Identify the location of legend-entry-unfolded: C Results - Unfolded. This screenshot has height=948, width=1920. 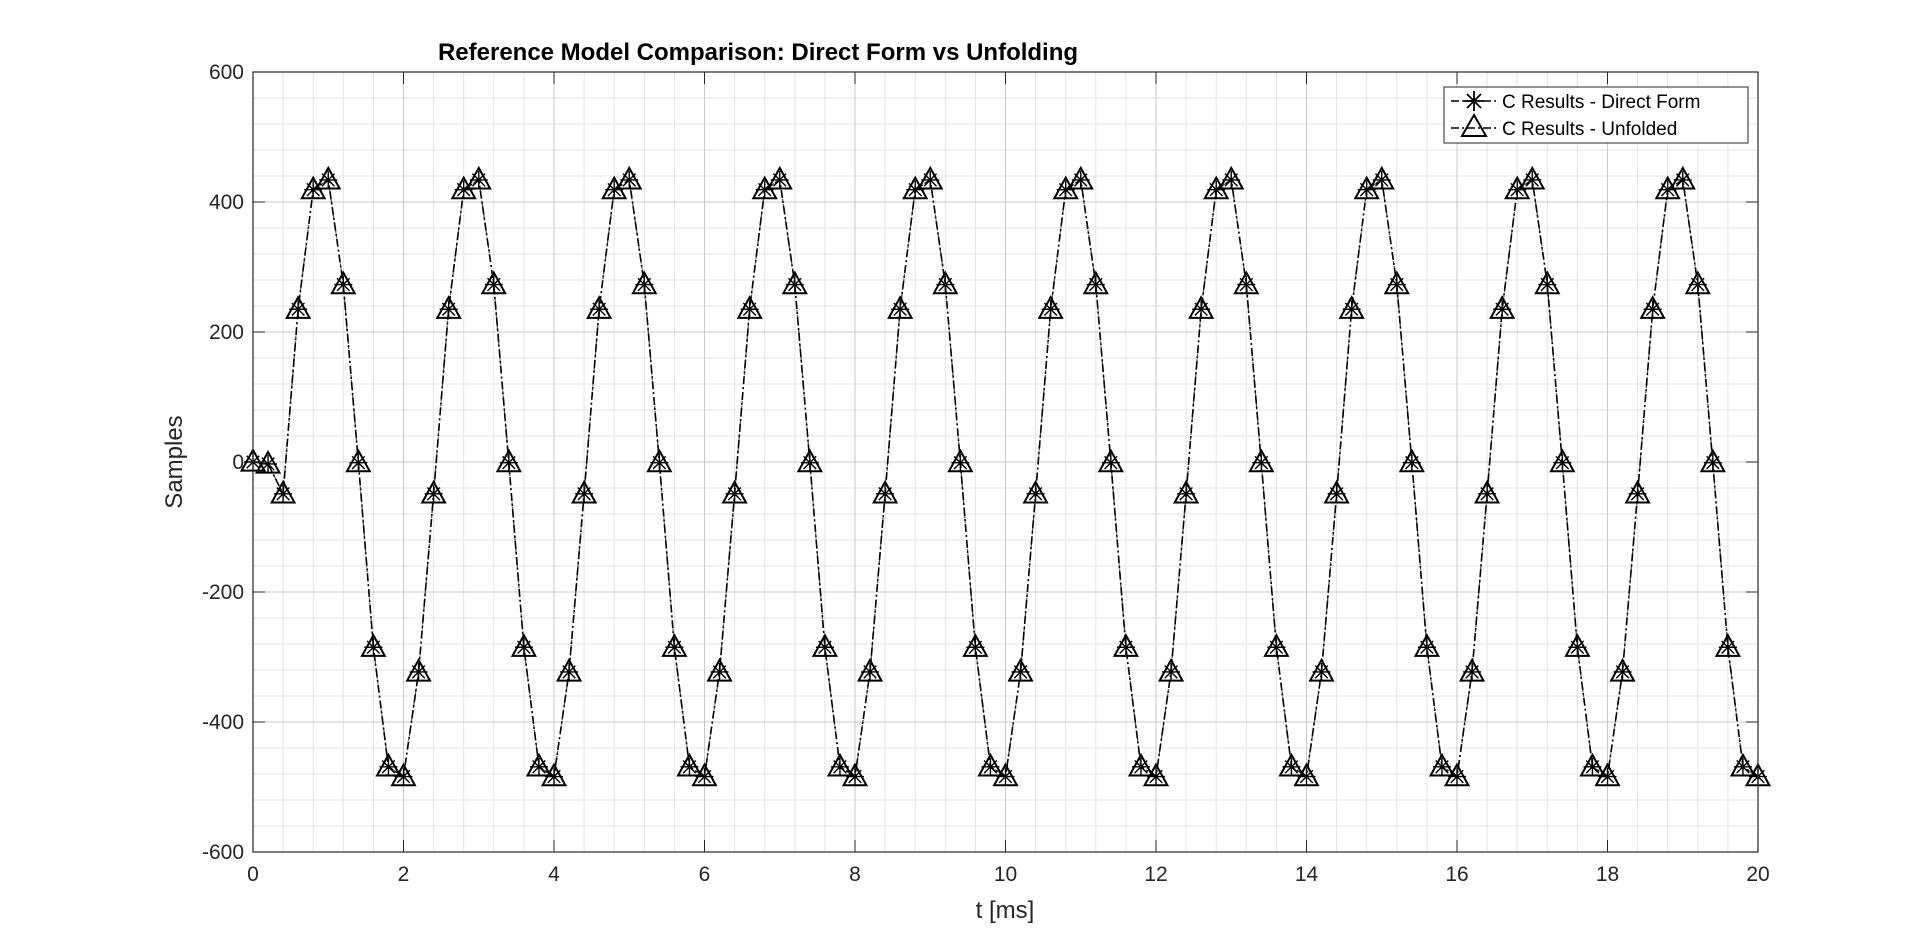
(1564, 126).